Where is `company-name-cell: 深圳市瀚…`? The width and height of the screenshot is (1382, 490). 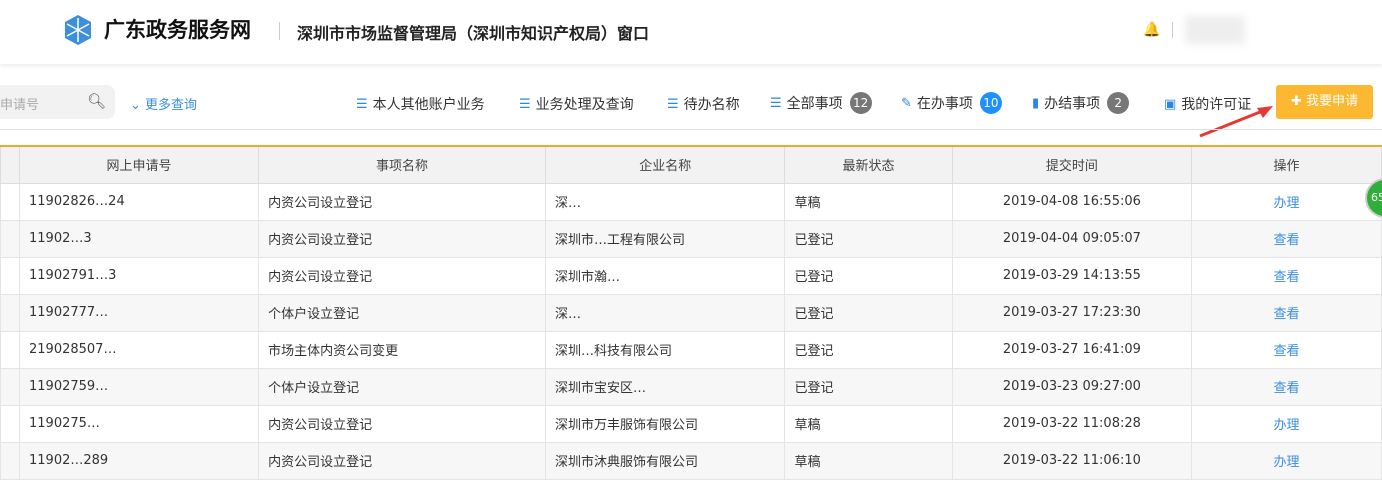 company-name-cell: 深圳市瀚… is located at coordinates (665, 275).